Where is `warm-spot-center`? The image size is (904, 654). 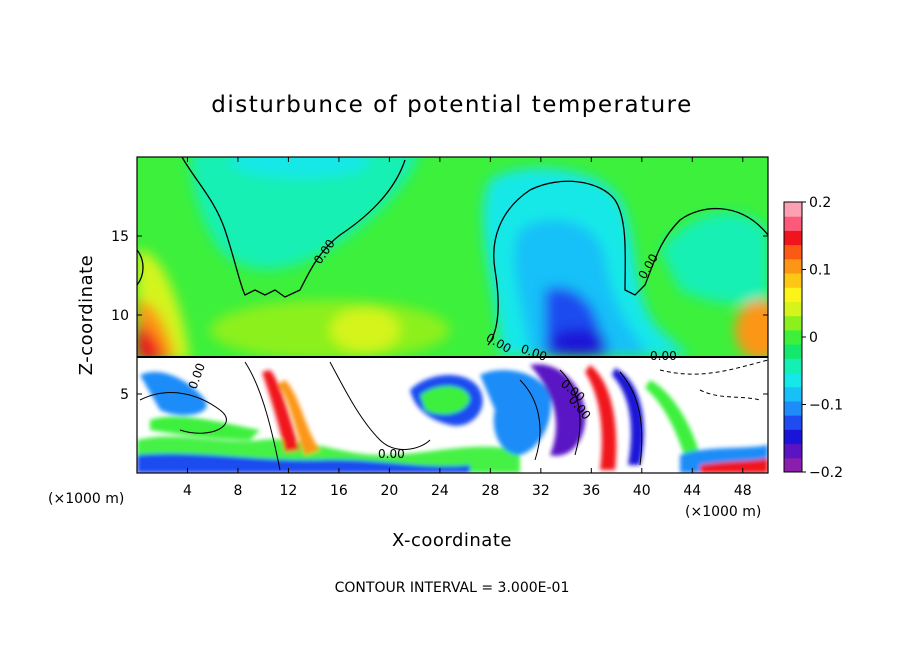 warm-spot-center is located at coordinates (365, 330).